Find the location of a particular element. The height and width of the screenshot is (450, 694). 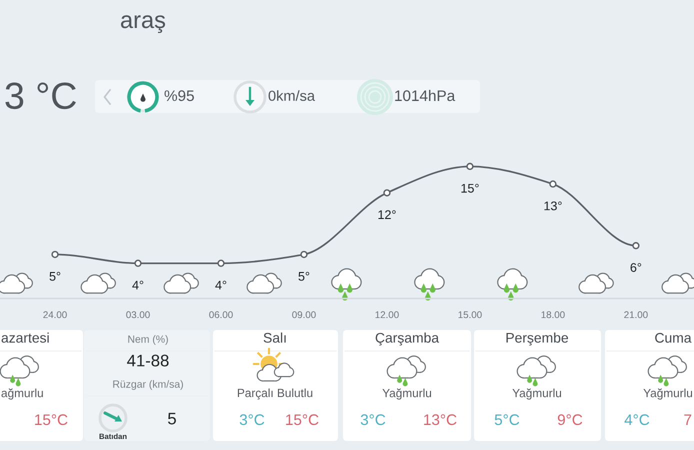

text: azartesi is located at coordinates (25, 337).